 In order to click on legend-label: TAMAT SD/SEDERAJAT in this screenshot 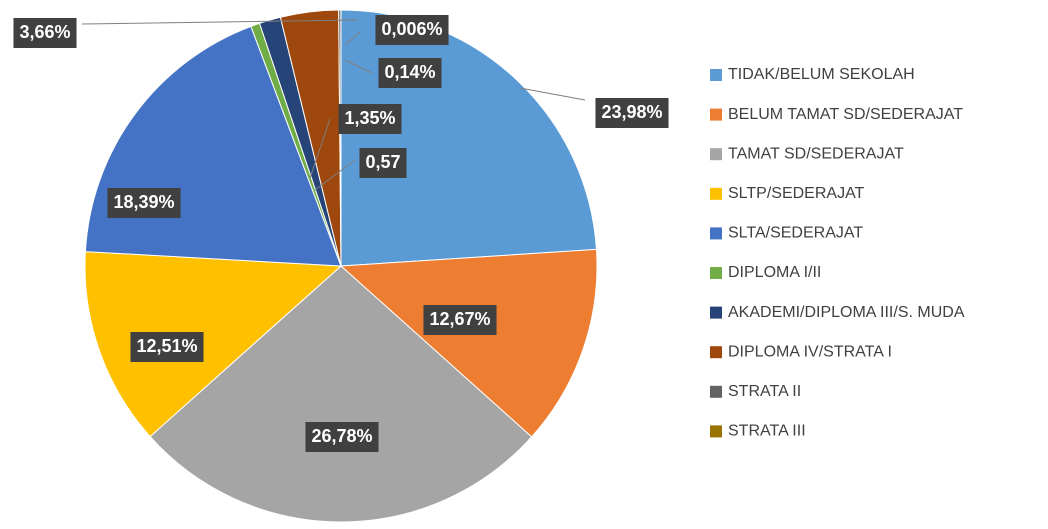, I will do `click(816, 153)`.